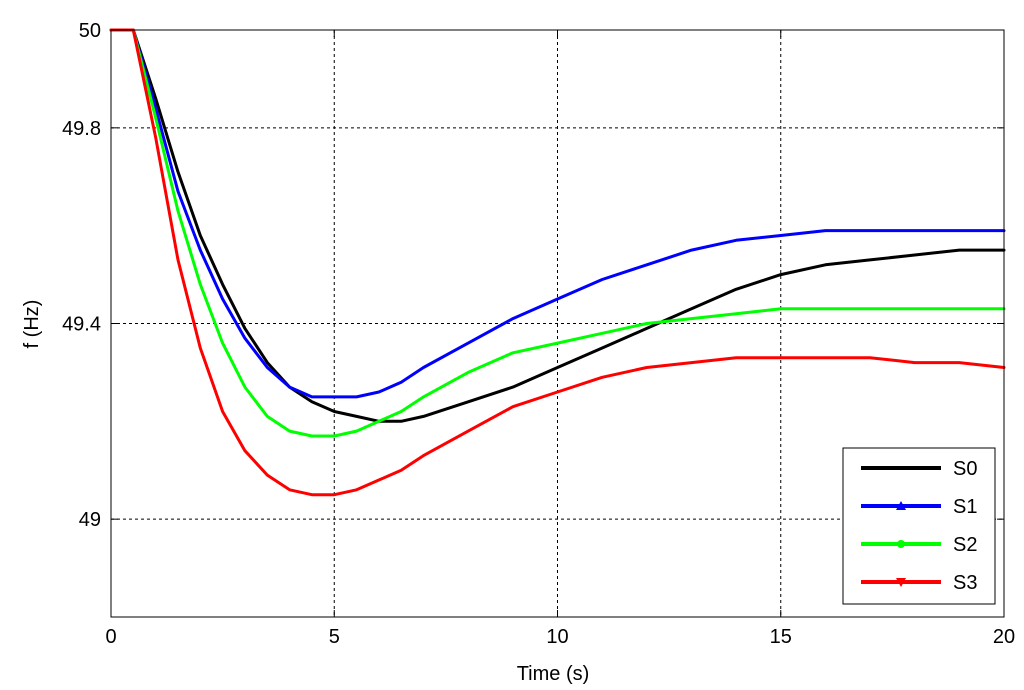  What do you see at coordinates (90, 520) in the screenshot?
I see `y-tick-label: 49` at bounding box center [90, 520].